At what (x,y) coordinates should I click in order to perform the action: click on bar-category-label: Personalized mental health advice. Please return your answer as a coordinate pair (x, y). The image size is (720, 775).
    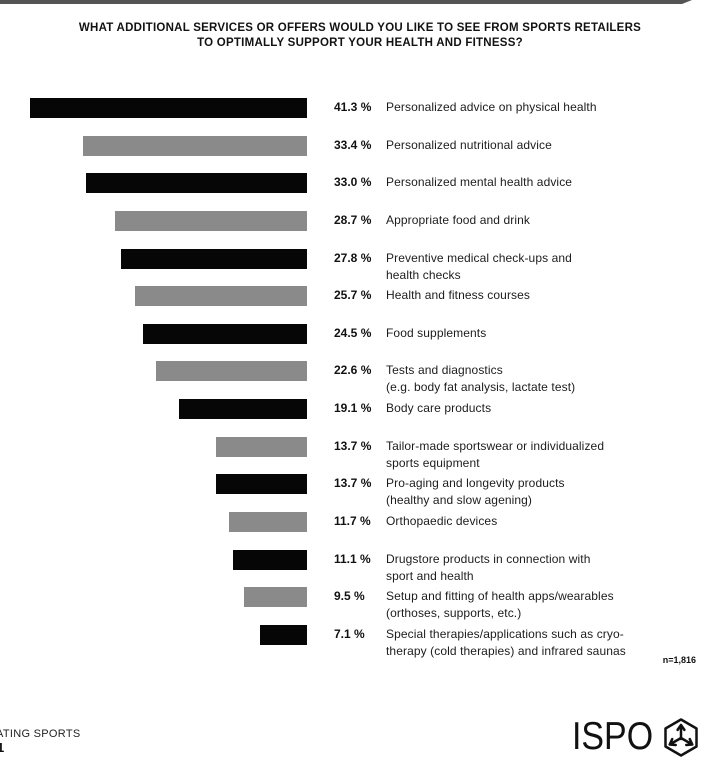
    Looking at the image, I should click on (551, 182).